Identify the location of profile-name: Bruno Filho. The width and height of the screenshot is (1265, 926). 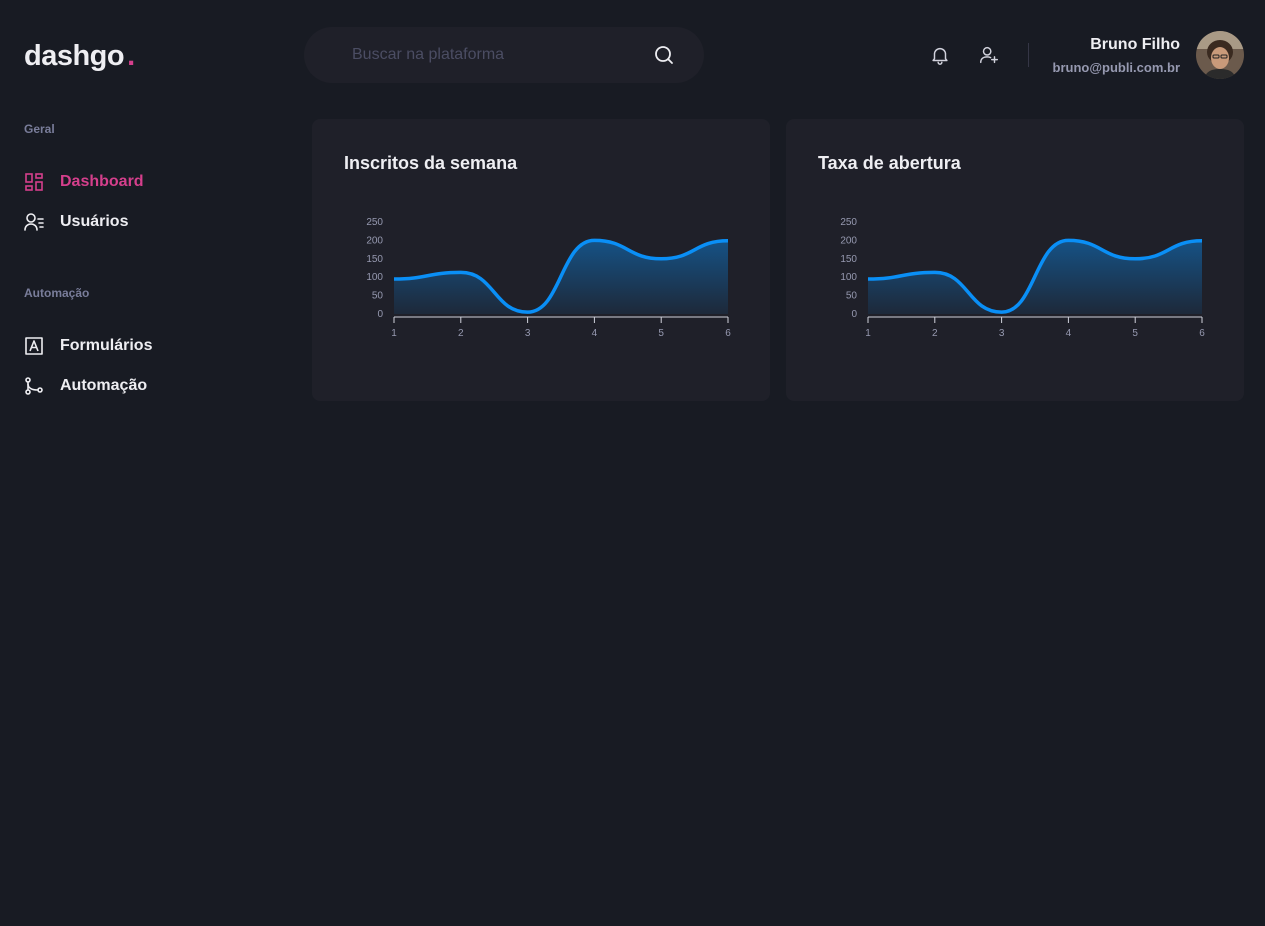
(1135, 44).